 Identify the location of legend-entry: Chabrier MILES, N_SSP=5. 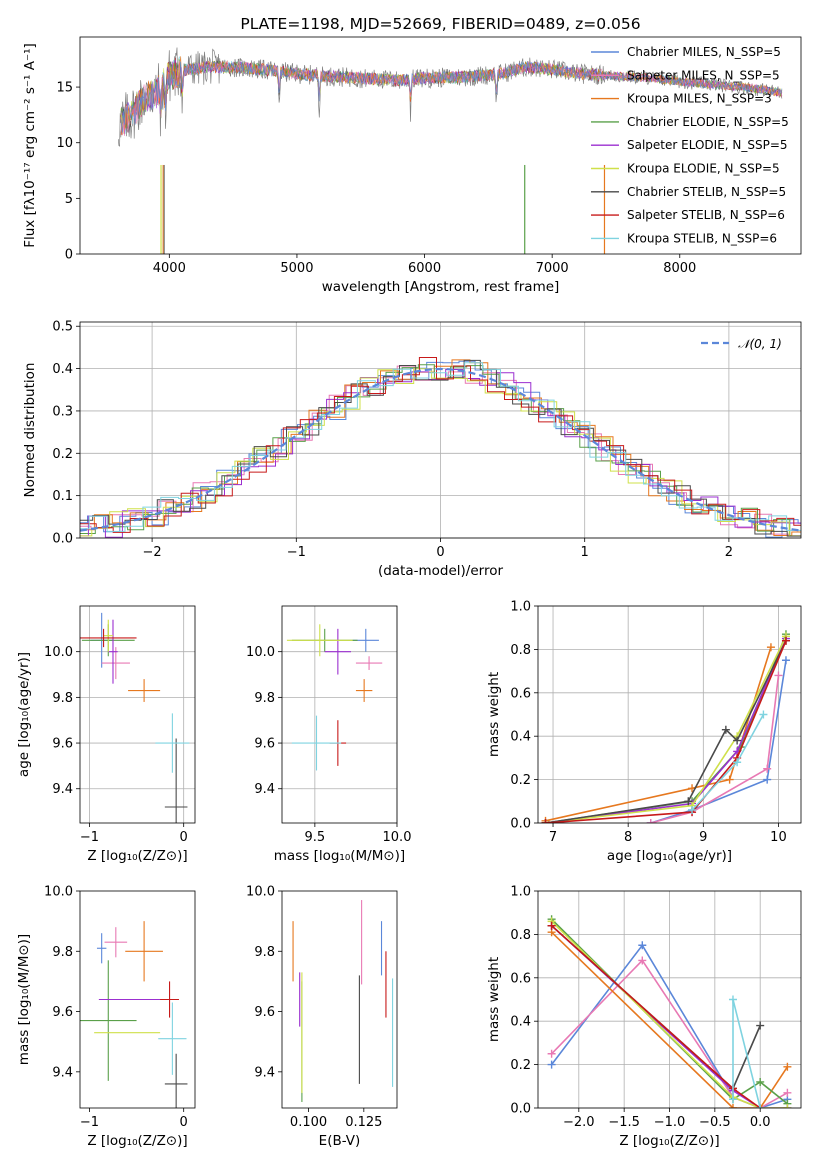
(704, 52).